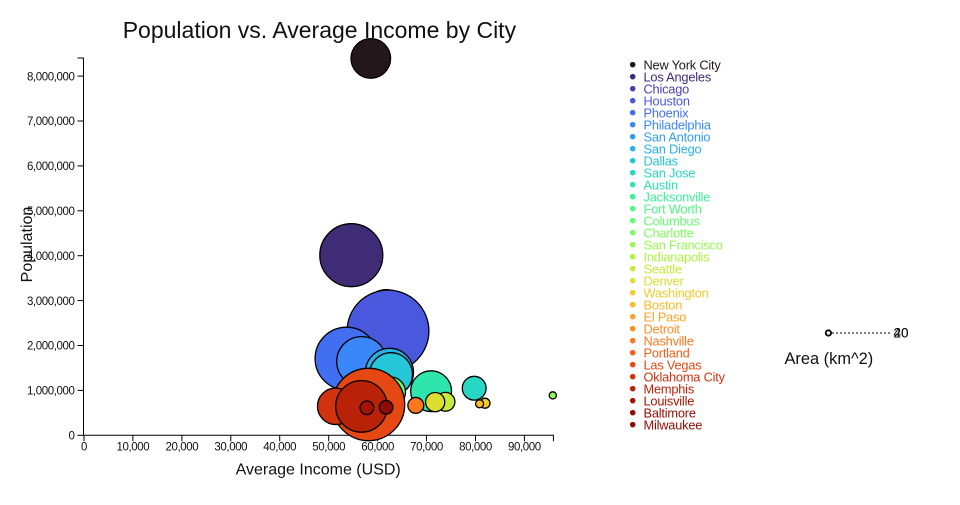 This screenshot has width=960, height=505. Describe the element at coordinates (51, 257) in the screenshot. I see `svg-text: 4,000,000` at that location.